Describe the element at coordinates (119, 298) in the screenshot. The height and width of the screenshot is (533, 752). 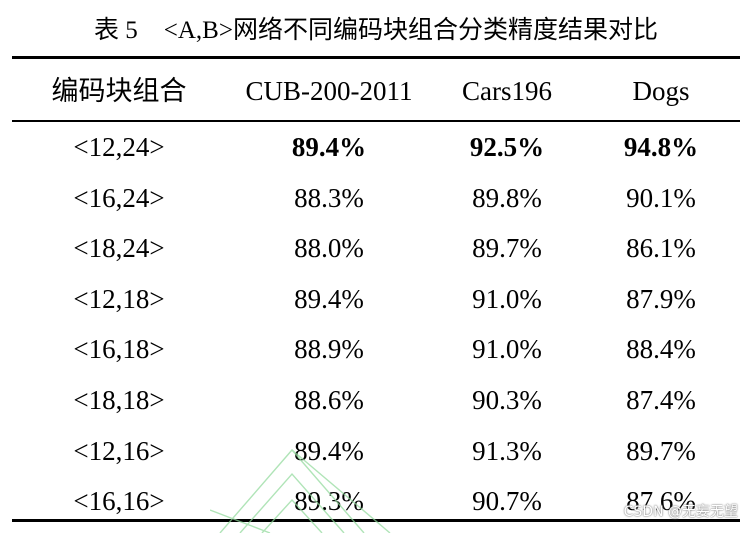
I see `cell-combo: <12,18>` at that location.